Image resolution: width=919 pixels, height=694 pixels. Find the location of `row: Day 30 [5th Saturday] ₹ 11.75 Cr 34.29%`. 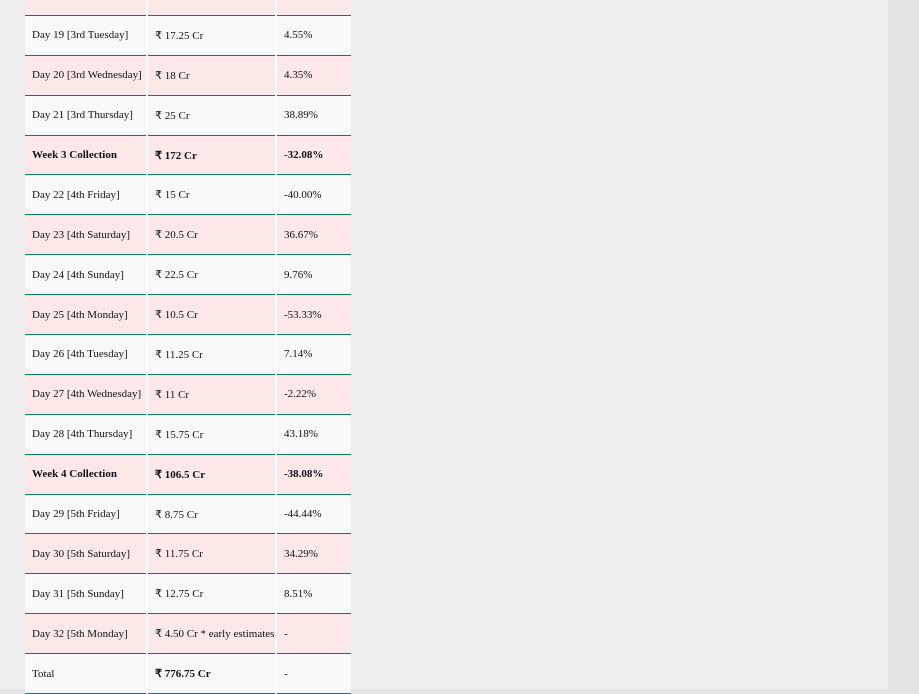

row: Day 30 [5th Saturday] ₹ 11.75 Cr 34.29% is located at coordinates (188, 554).